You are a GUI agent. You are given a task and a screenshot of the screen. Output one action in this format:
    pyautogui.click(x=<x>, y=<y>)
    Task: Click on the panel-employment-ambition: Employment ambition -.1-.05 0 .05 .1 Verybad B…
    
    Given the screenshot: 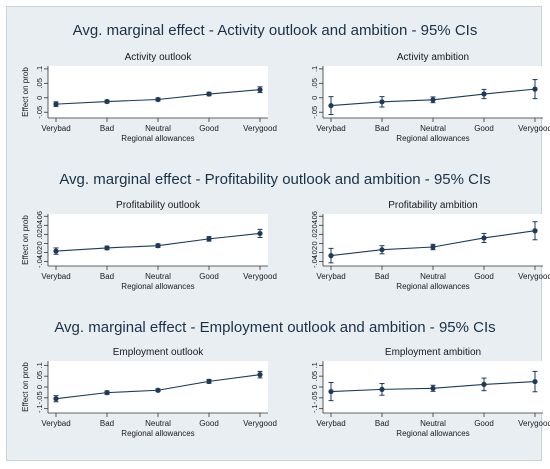 What is the action you would take?
    pyautogui.click(x=430, y=392)
    